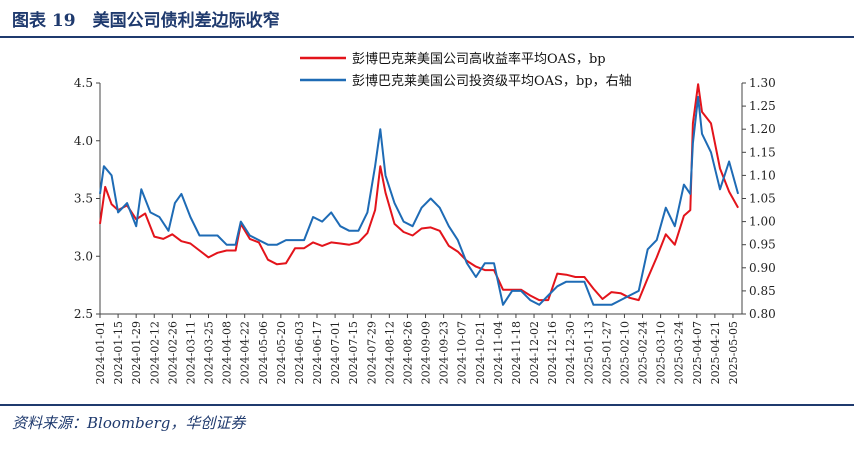 This screenshot has width=854, height=450. What do you see at coordinates (462, 352) in the screenshot?
I see `x-tick-label: 2024-10-07` at bounding box center [462, 352].